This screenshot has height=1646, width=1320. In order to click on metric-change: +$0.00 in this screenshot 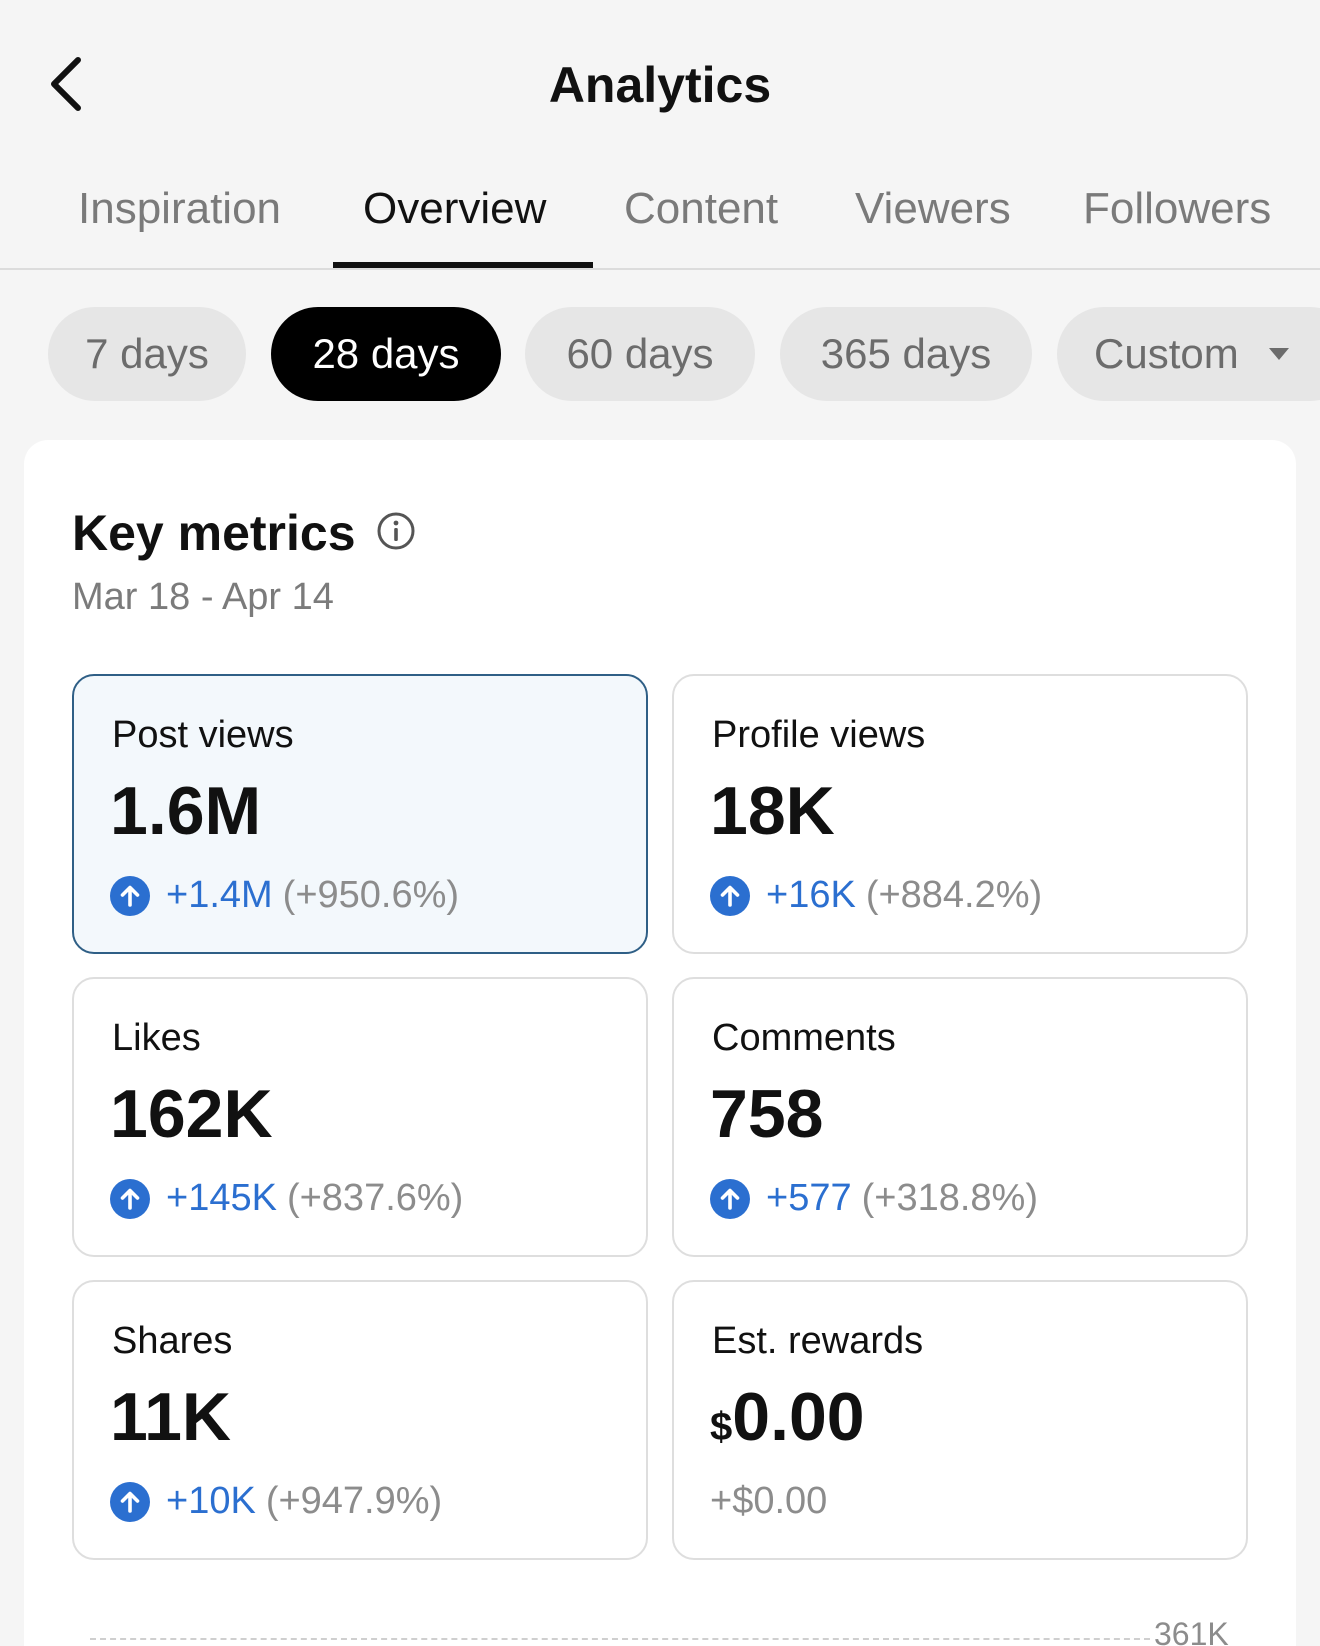, I will do `click(768, 1501)`.